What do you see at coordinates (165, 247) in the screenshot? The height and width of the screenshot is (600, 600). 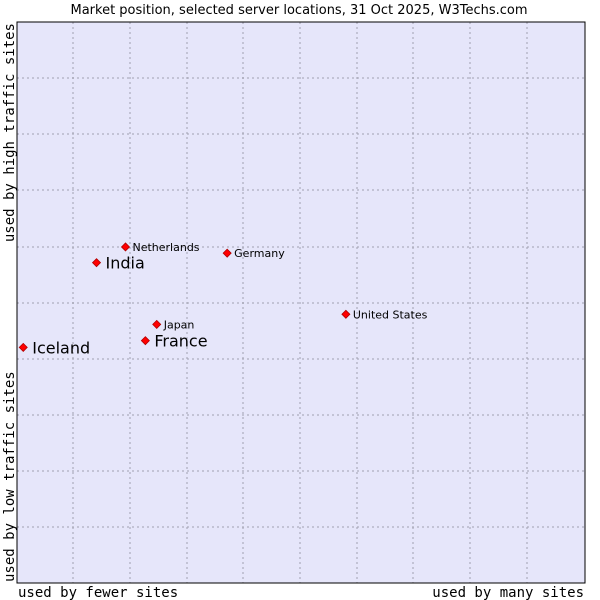 I see `point-label-netherlands: Netherlands` at bounding box center [165, 247].